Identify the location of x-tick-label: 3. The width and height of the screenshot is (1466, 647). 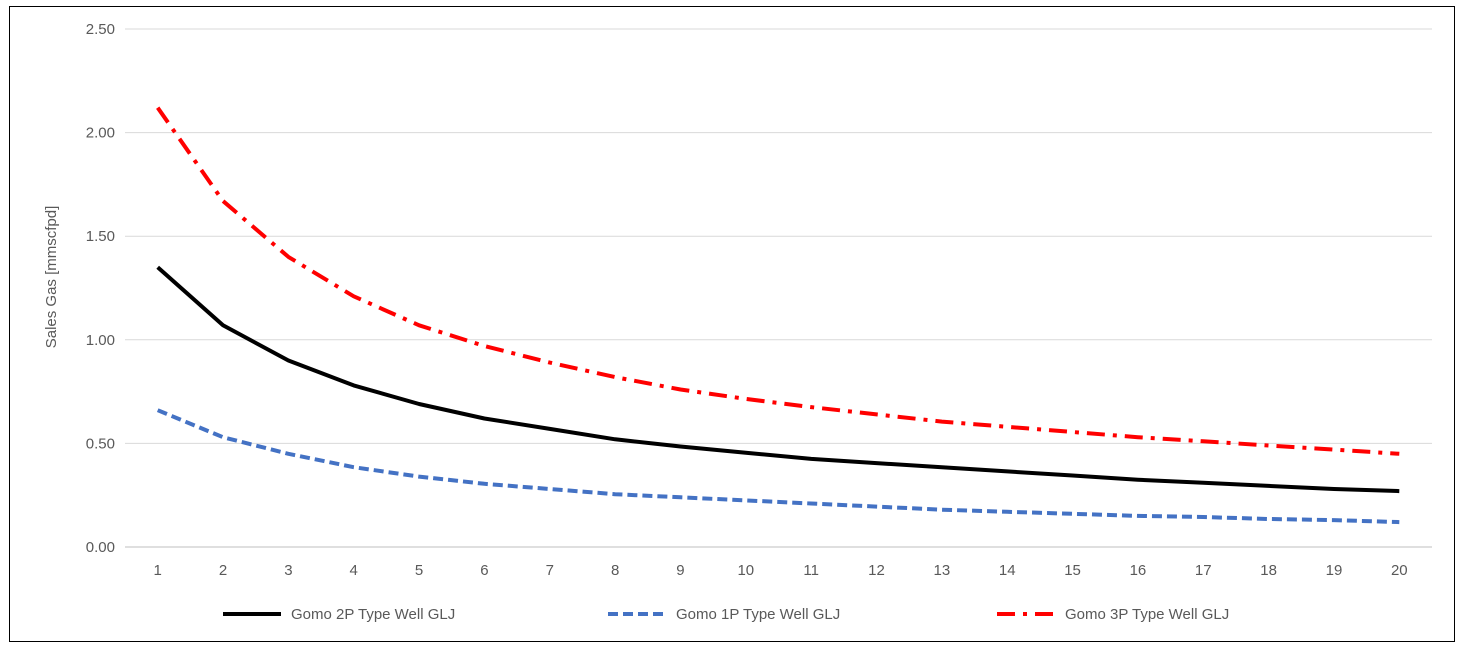
(288, 570).